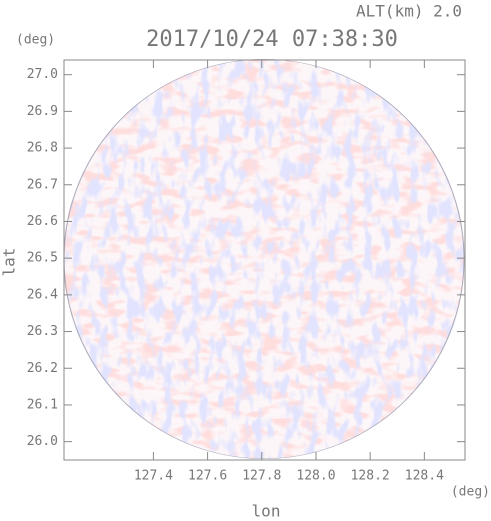  What do you see at coordinates (42, 221) in the screenshot?
I see `y-tick-label: 26.6` at bounding box center [42, 221].